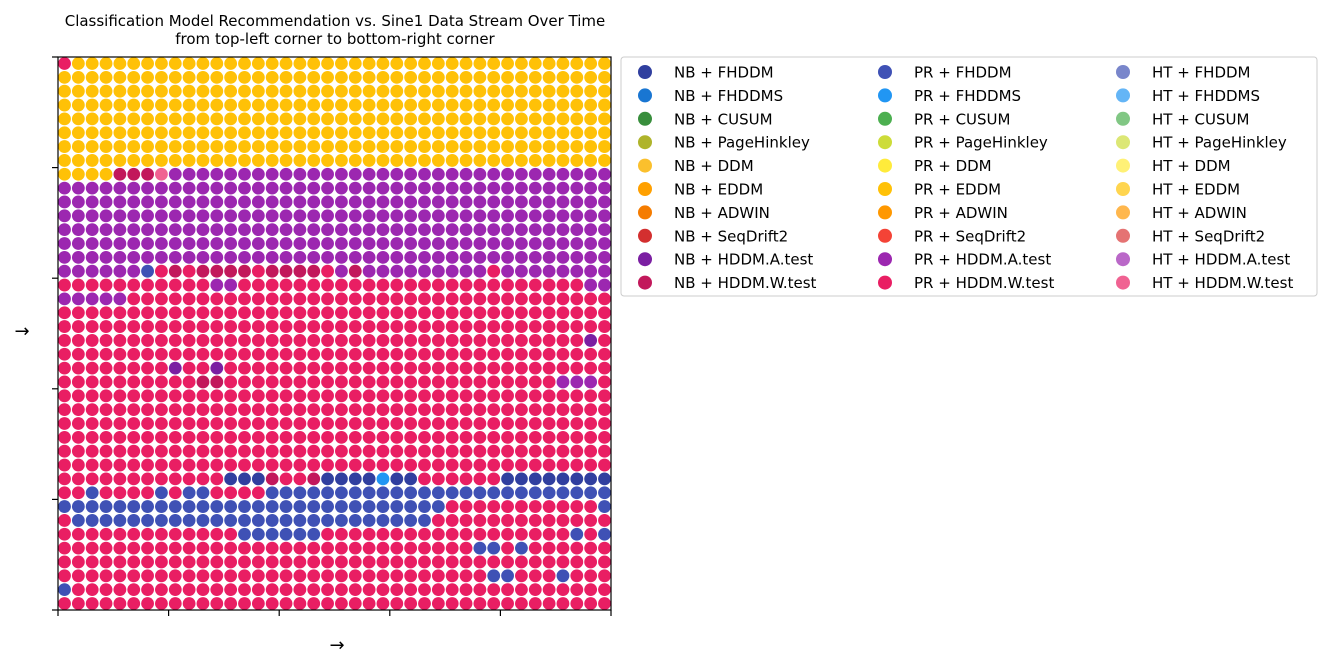  Describe the element at coordinates (981, 143) in the screenshot. I see `legend-label: PR + PageHinkley` at that location.